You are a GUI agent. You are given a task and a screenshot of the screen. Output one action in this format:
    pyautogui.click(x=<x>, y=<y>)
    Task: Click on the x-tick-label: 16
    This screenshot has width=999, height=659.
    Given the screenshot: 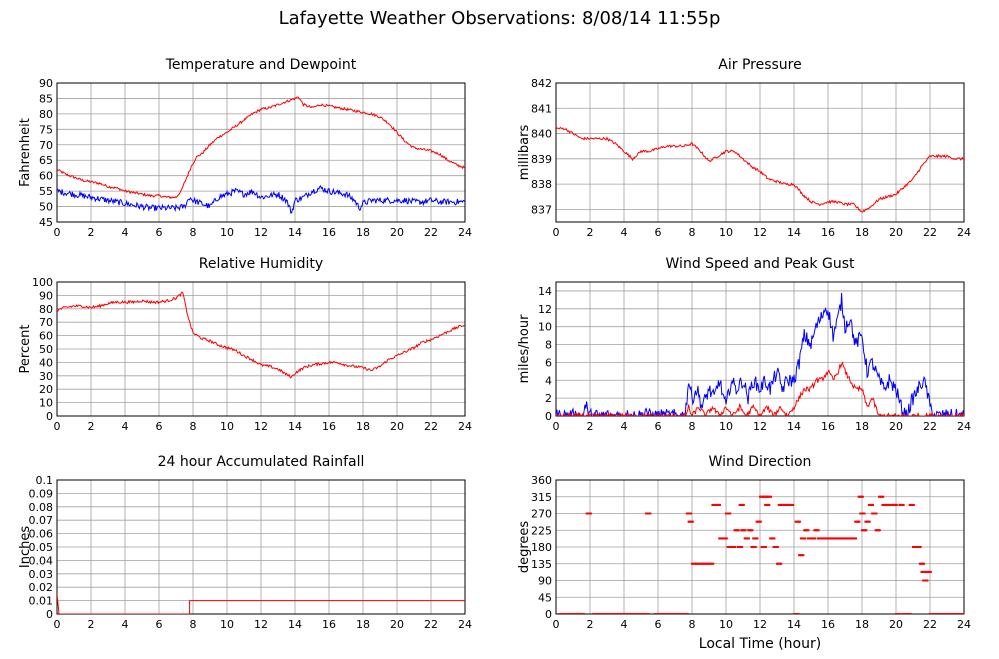 What is the action you would take?
    pyautogui.click(x=828, y=624)
    